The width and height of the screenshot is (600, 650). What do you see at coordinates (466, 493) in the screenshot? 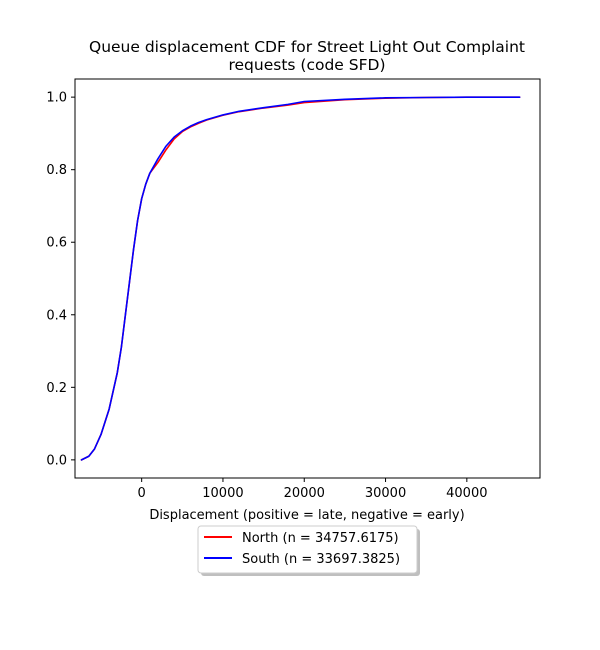
I see `x-tick-label: 40000` at bounding box center [466, 493].